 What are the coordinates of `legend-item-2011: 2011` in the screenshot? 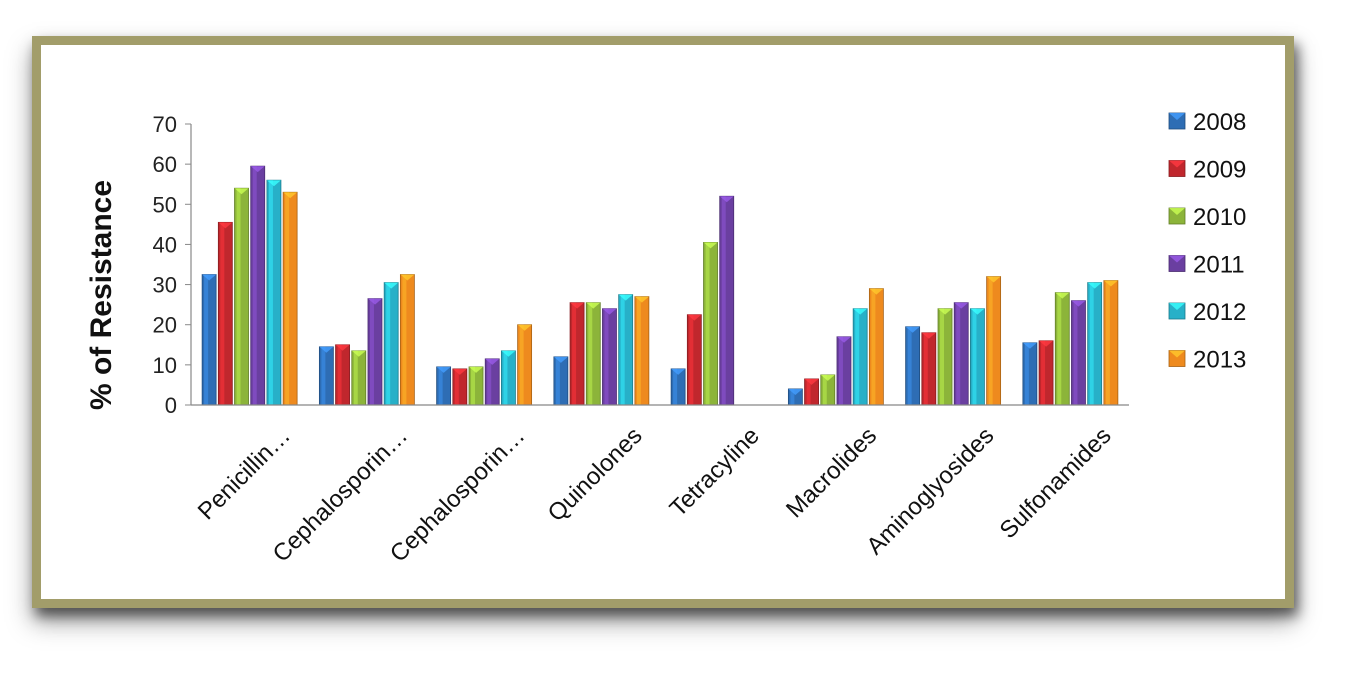 It's located at (1206, 265).